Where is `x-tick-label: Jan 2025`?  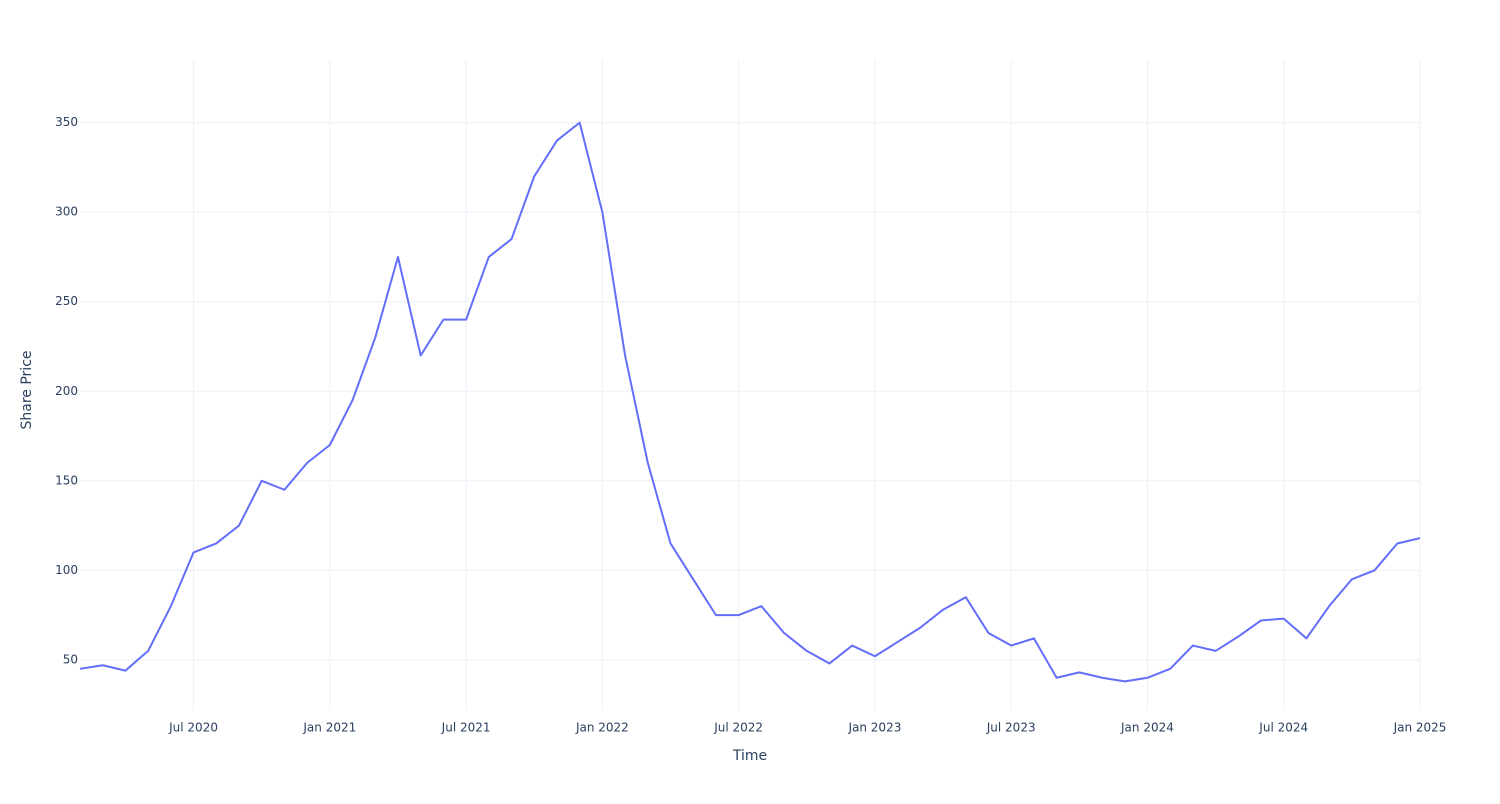 x-tick-label: Jan 2025 is located at coordinates (1420, 728).